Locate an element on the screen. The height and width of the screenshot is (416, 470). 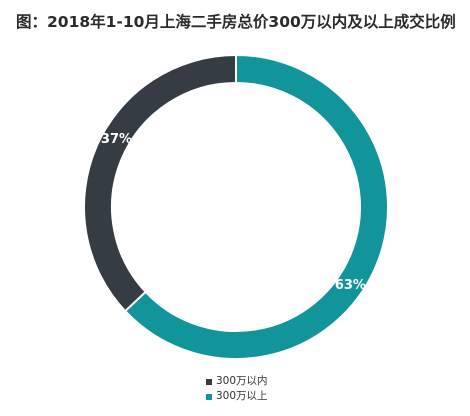
legend-item-under-300: 300万以内 is located at coordinates (237, 381).